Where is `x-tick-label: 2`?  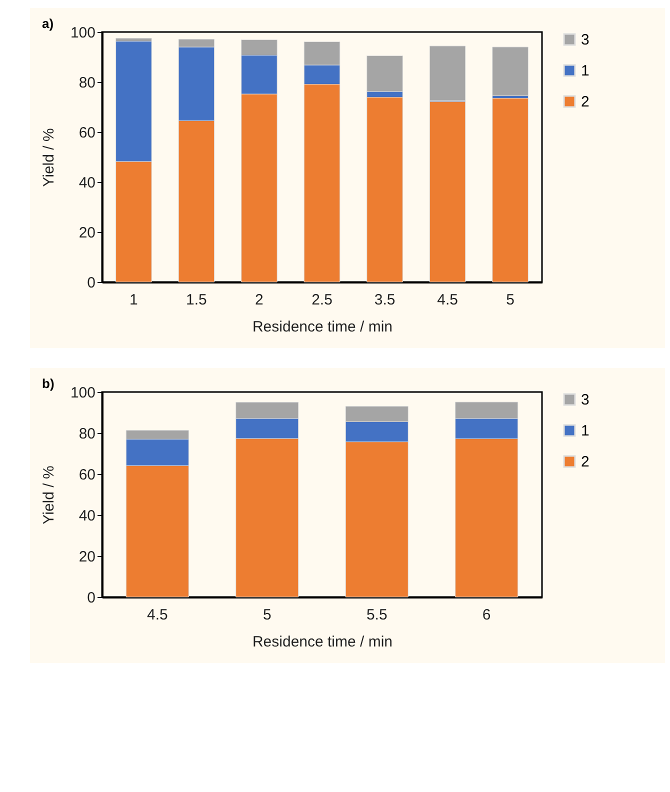 x-tick-label: 2 is located at coordinates (259, 300).